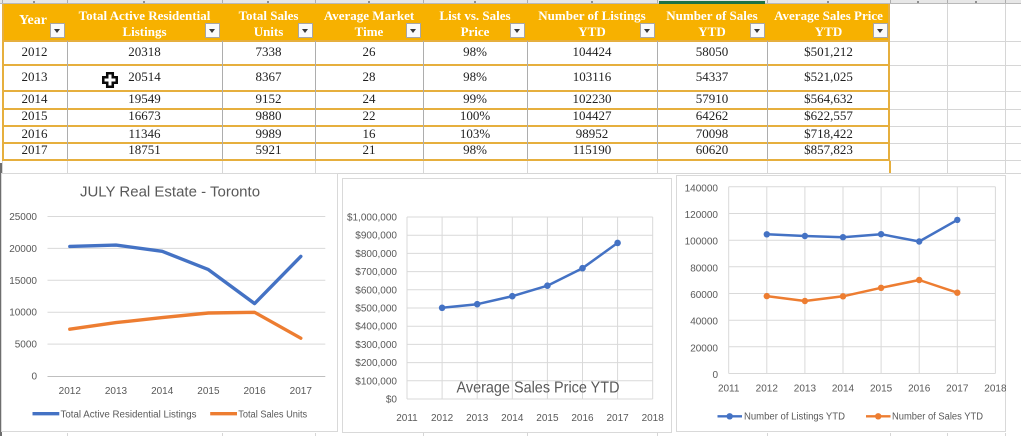 This screenshot has height=436, width=1021. What do you see at coordinates (702, 188) in the screenshot?
I see `svg-text: 140000` at bounding box center [702, 188].